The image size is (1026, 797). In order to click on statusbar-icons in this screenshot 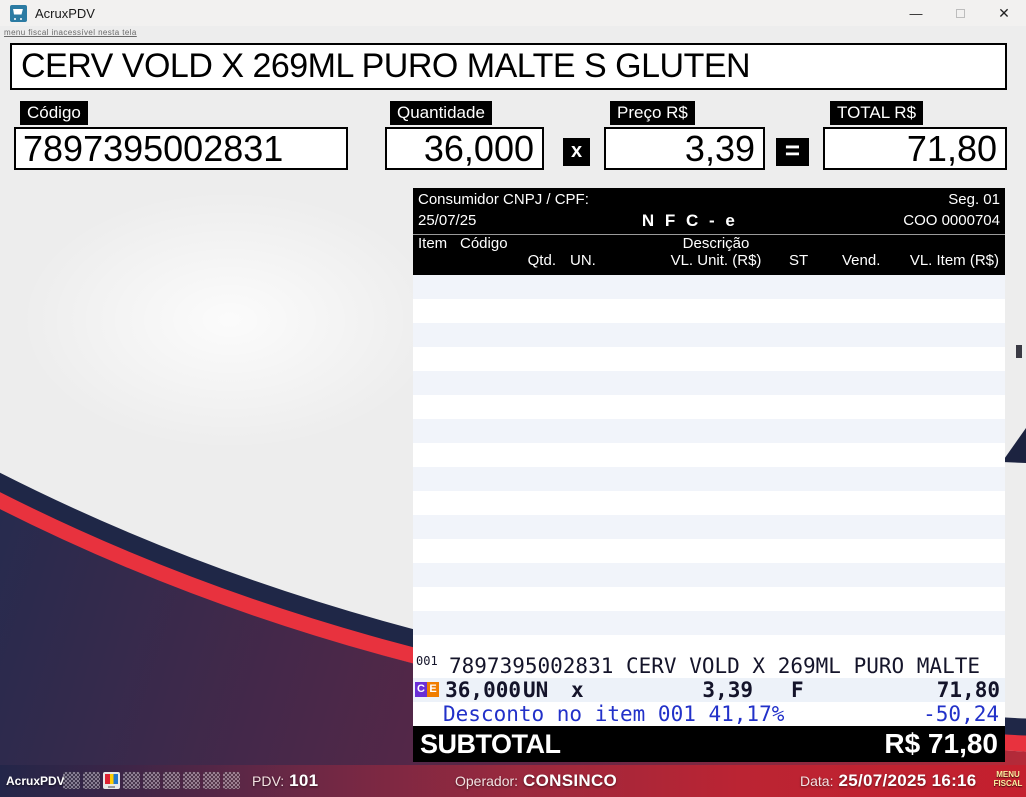, I will do `click(151, 780)`.